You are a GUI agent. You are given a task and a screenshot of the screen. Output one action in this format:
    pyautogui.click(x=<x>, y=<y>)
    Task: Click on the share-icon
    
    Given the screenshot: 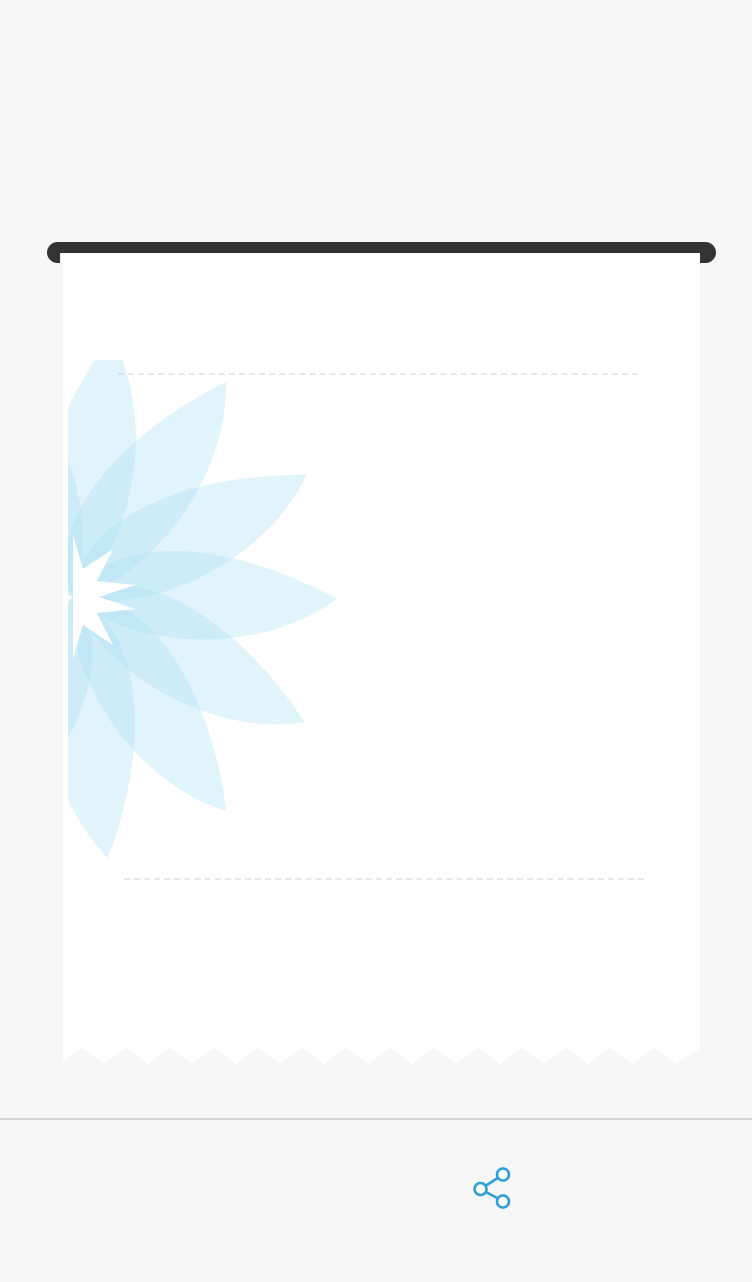 What is the action you would take?
    pyautogui.click(x=492, y=1188)
    